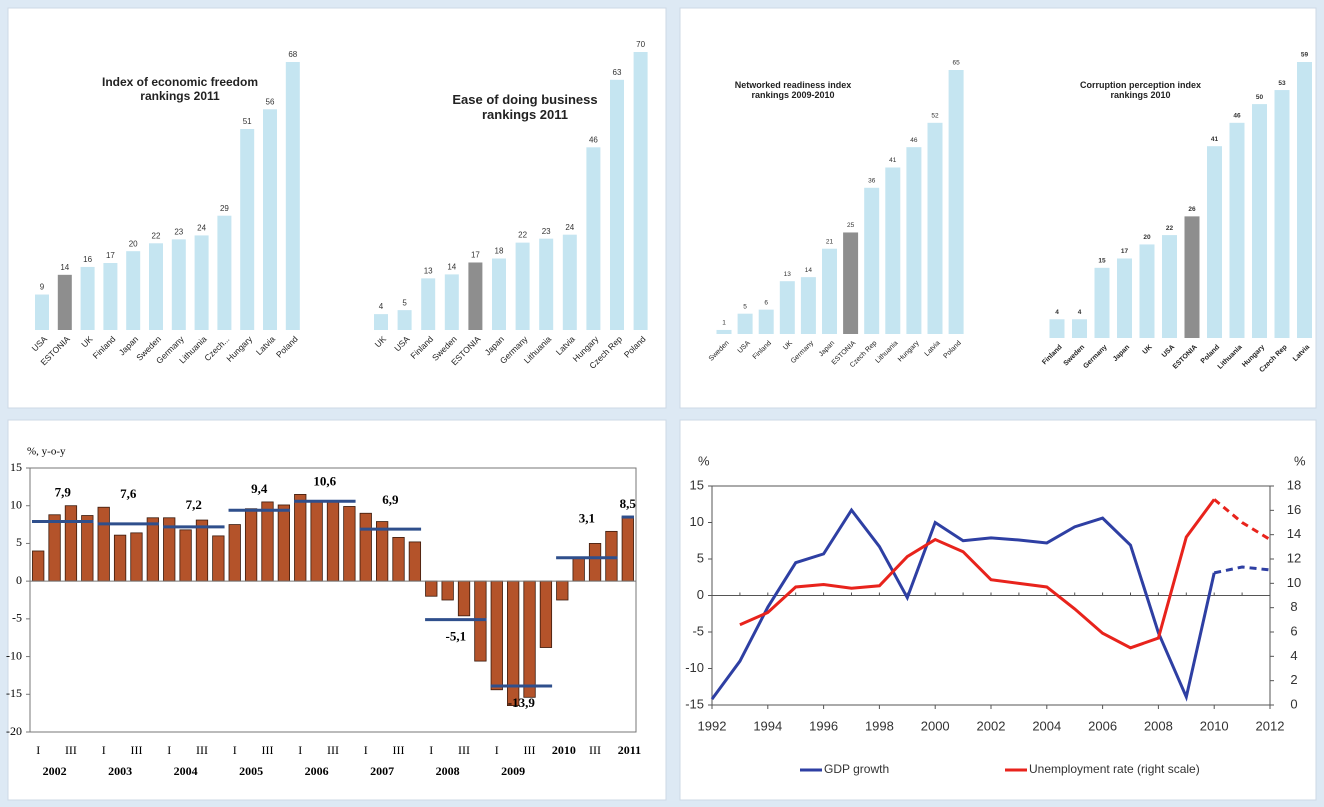 The height and width of the screenshot is (807, 1324). Describe the element at coordinates (1294, 582) in the screenshot. I see `y2-tick-label: 10` at that location.